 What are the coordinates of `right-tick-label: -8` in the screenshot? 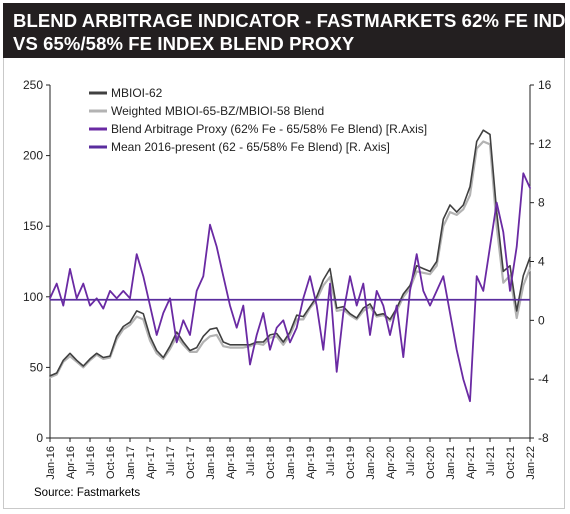 It's located at (543, 438).